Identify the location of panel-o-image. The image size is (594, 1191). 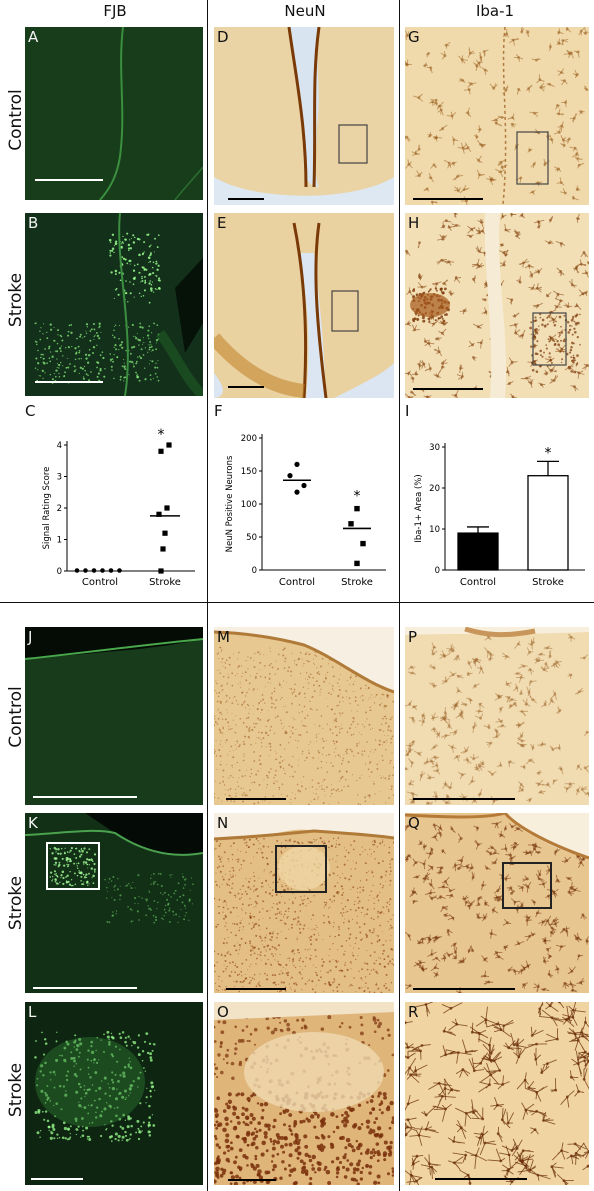
(304, 1093).